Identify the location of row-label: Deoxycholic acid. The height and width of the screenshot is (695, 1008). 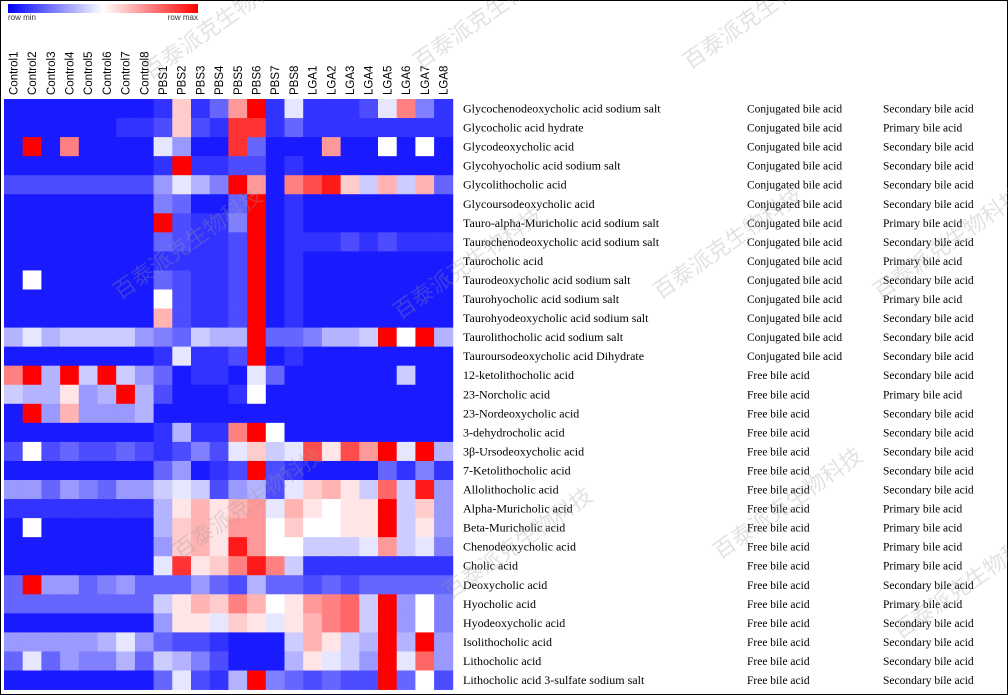
(505, 585).